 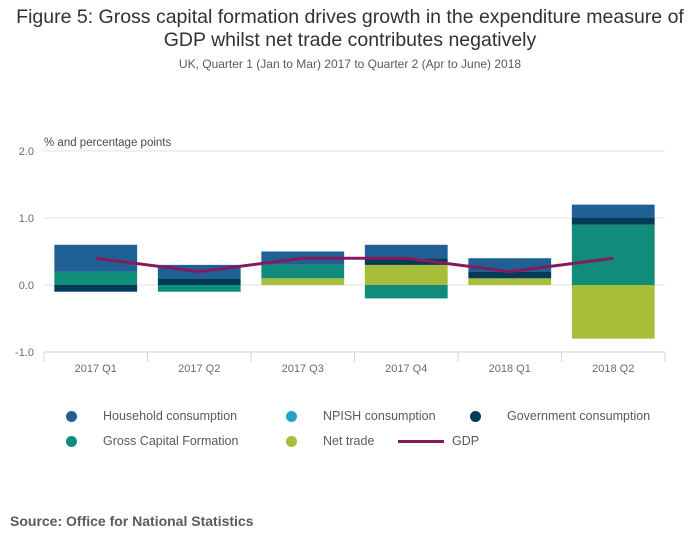 I want to click on x-tick-label: 2017 Q3, so click(x=303, y=369).